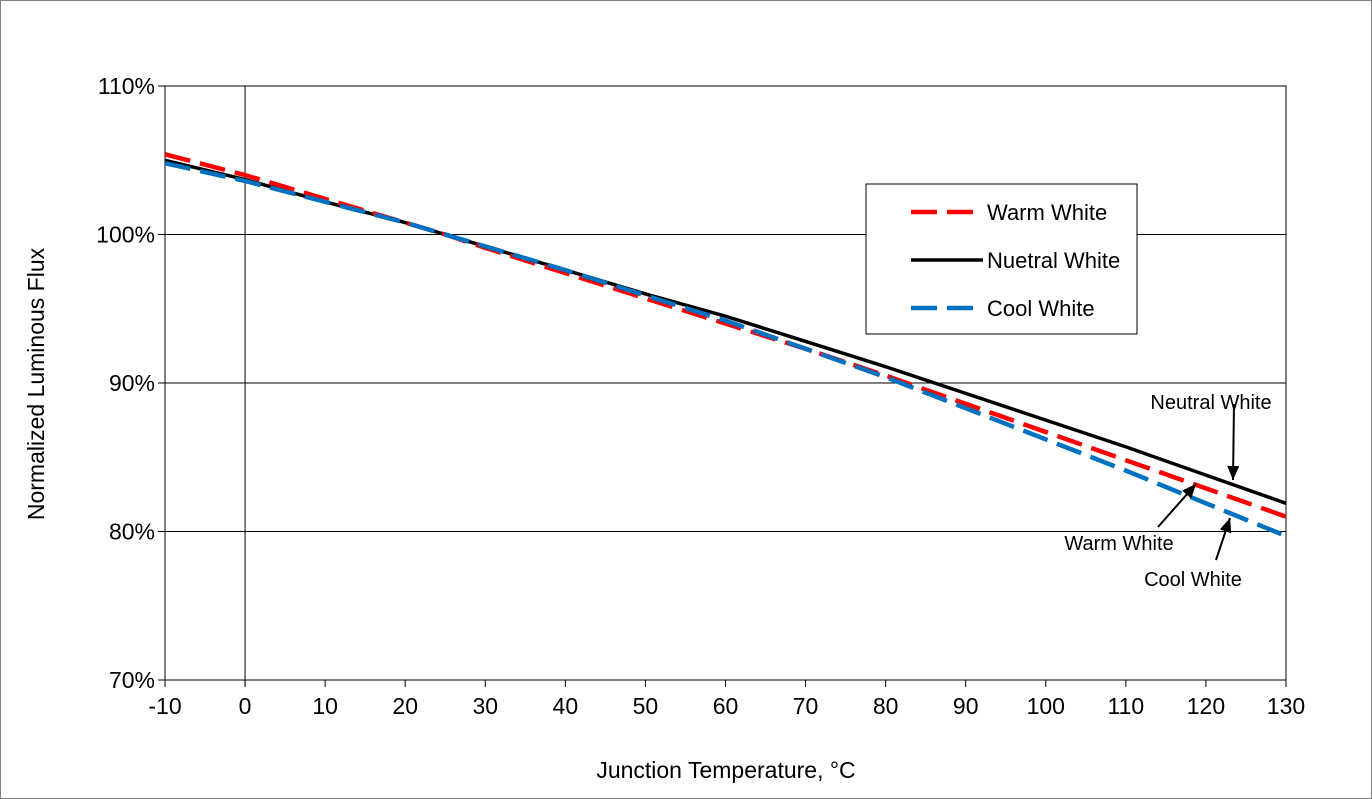 This screenshot has width=1372, height=799. What do you see at coordinates (1210, 403) in the screenshot?
I see `annotation-label: Neutral White` at bounding box center [1210, 403].